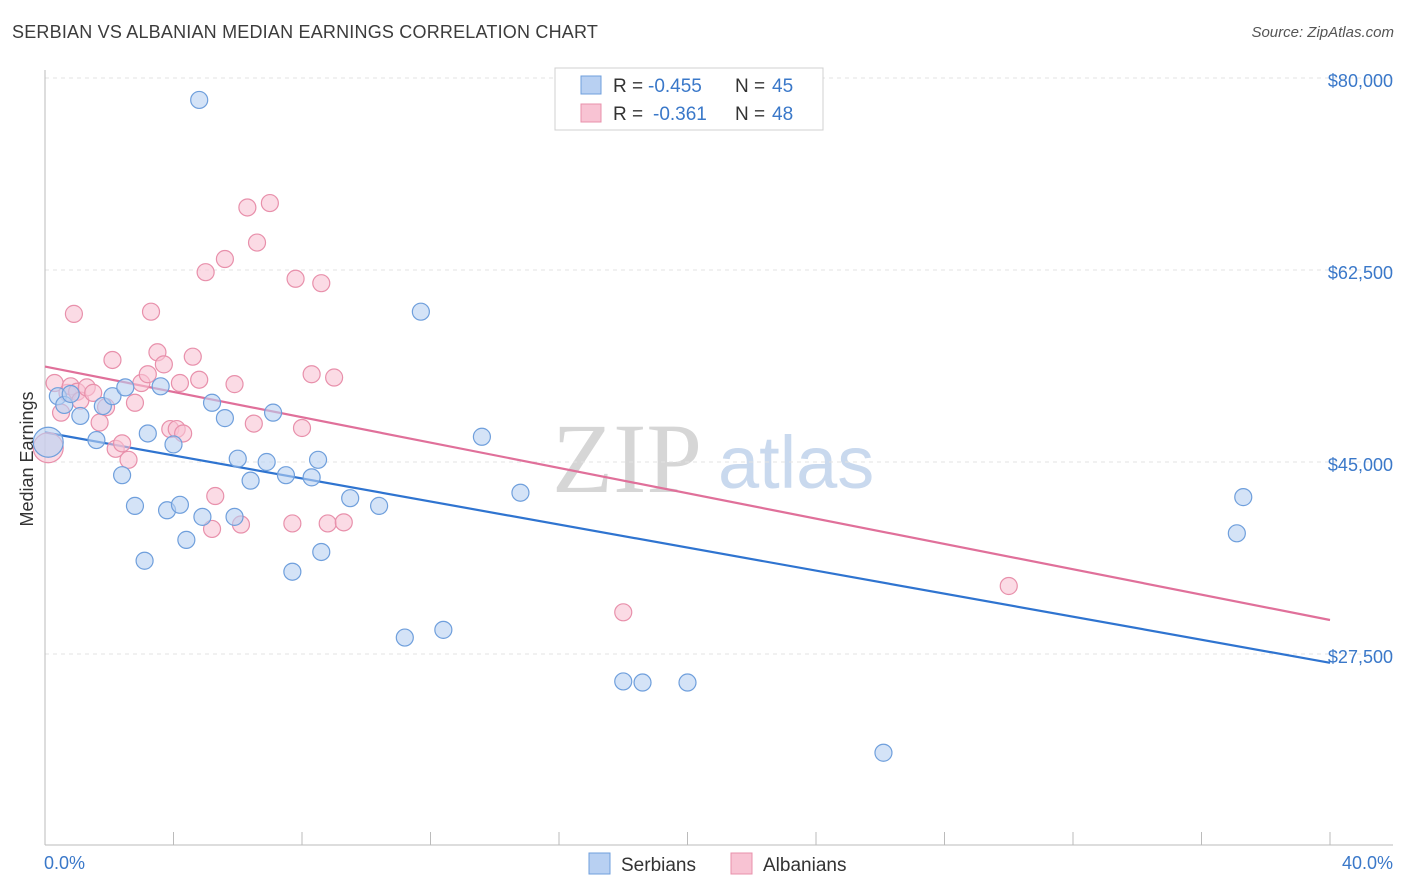  I want to click on albanians-legend-label: Albanians, so click(804, 865).